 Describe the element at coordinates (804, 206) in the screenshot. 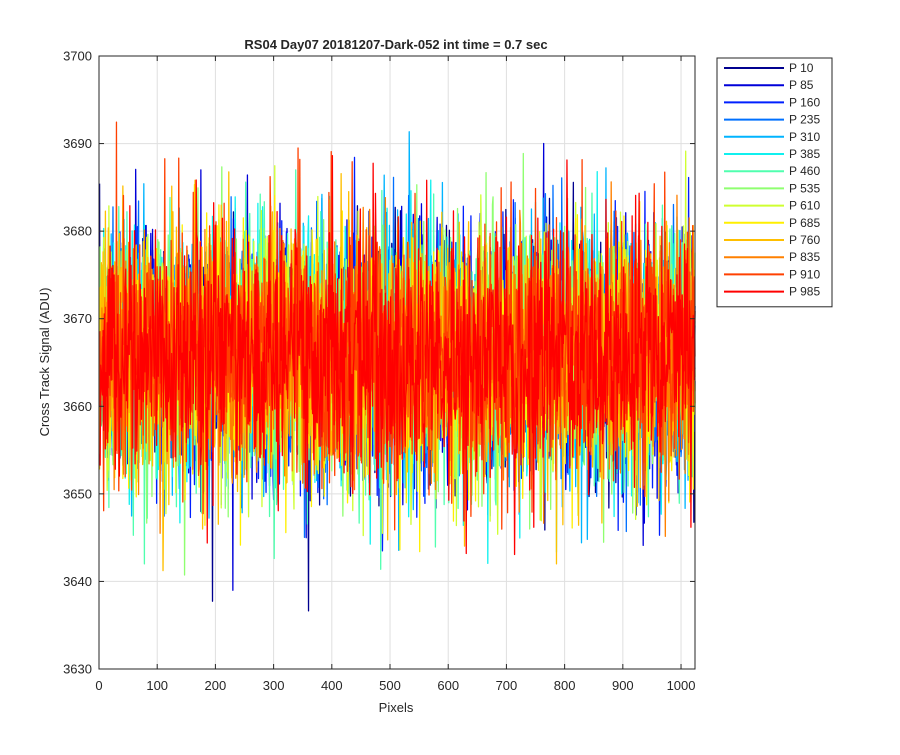

I see `legend-label-p-610: P 610` at that location.